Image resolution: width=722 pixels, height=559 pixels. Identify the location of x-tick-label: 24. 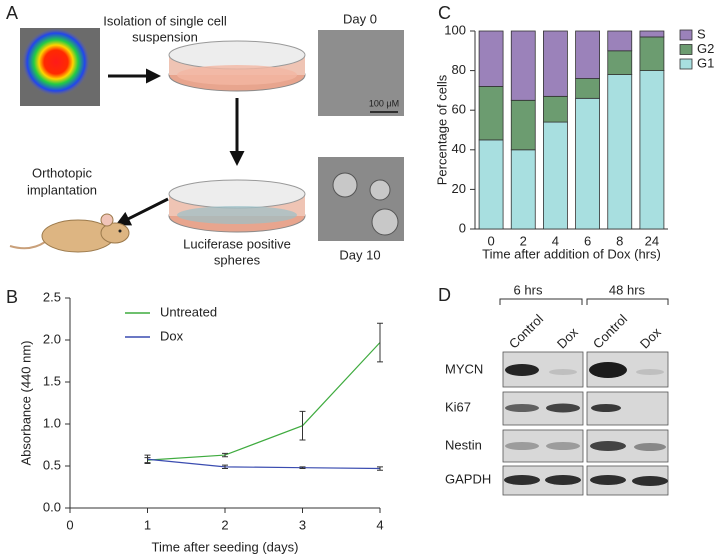
(652, 240).